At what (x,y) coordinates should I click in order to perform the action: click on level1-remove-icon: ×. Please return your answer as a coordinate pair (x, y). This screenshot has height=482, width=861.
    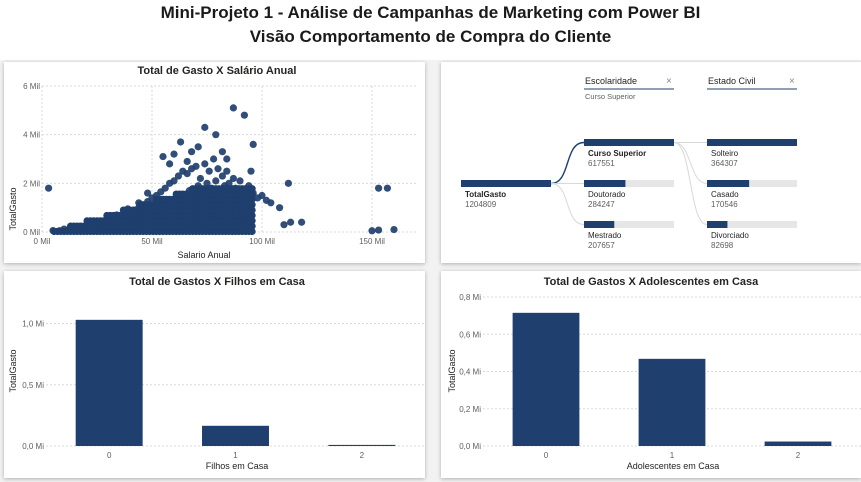
    Looking at the image, I should click on (669, 81).